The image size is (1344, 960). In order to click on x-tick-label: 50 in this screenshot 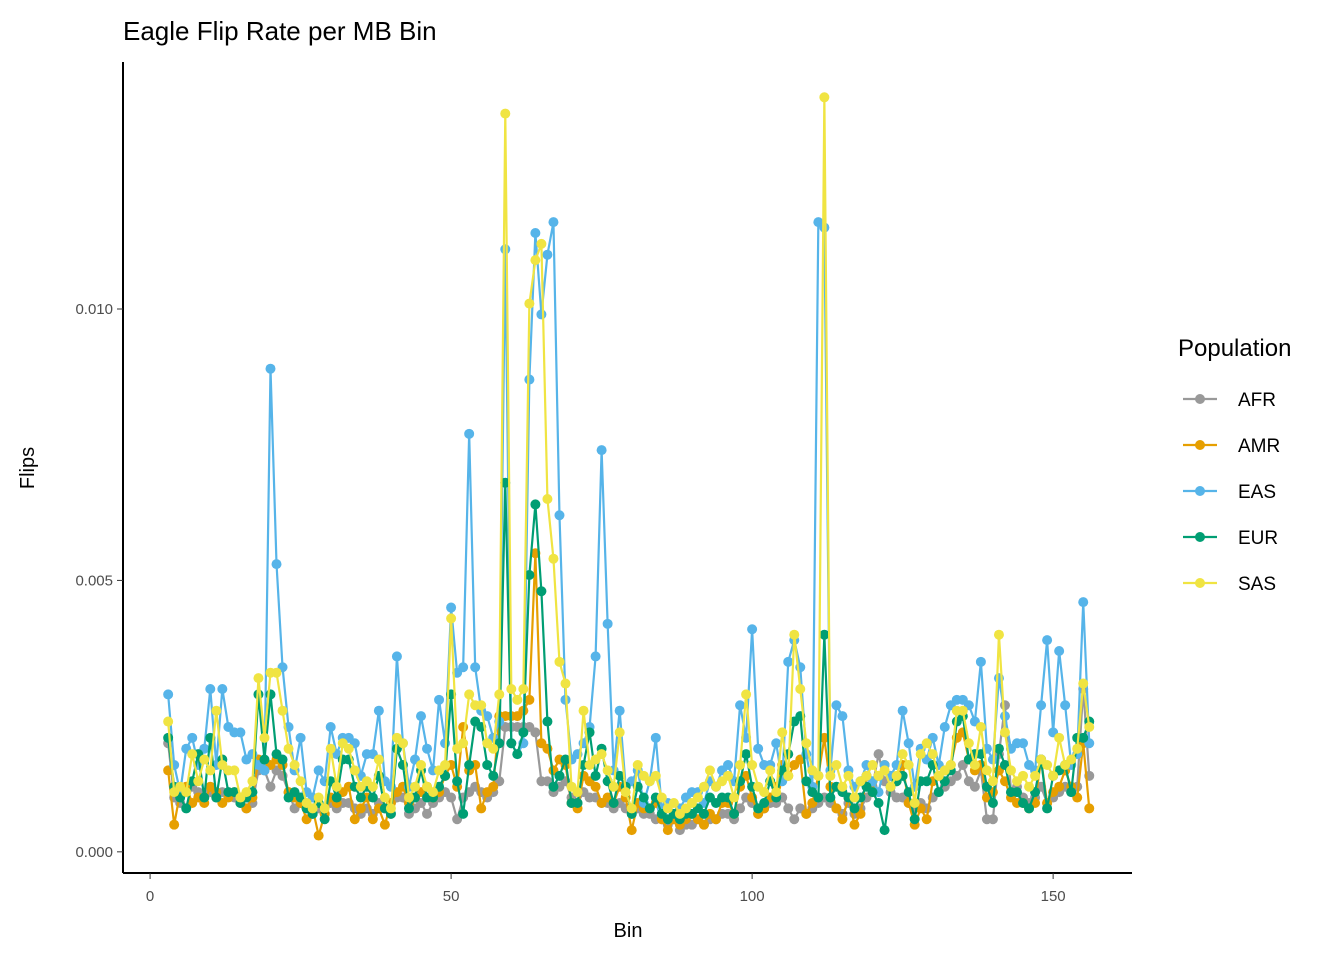, I will do `click(451, 896)`.